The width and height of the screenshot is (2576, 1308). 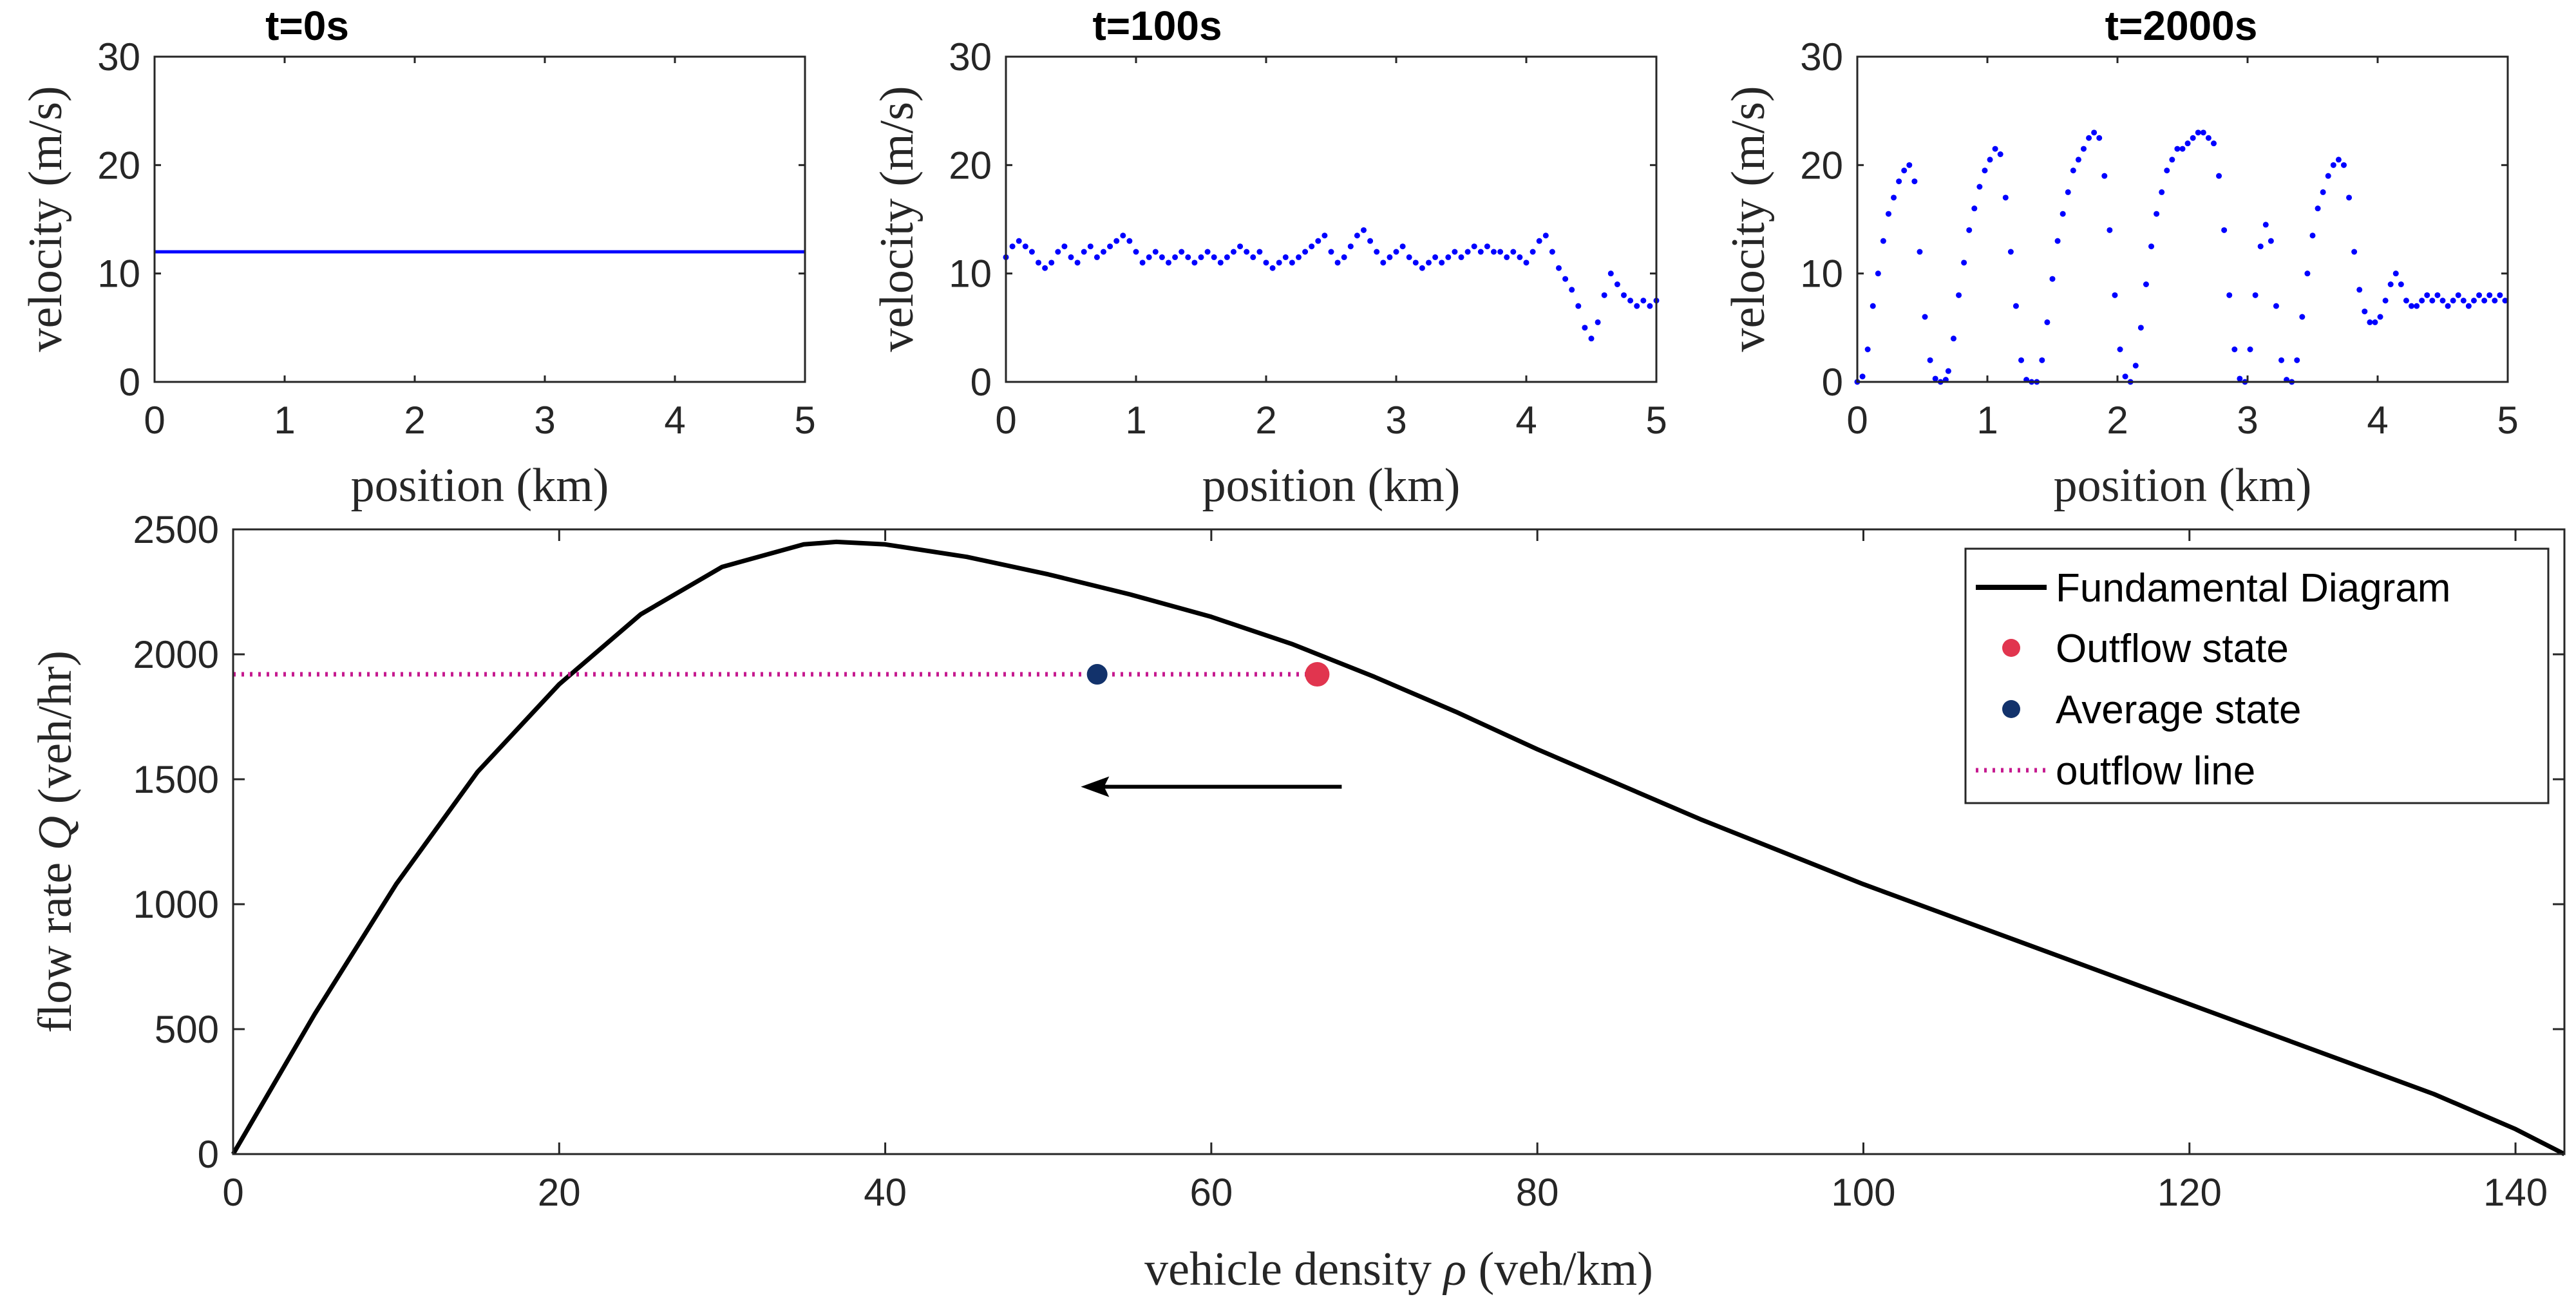 I want to click on x-tick-label: 80, so click(x=1537, y=1192).